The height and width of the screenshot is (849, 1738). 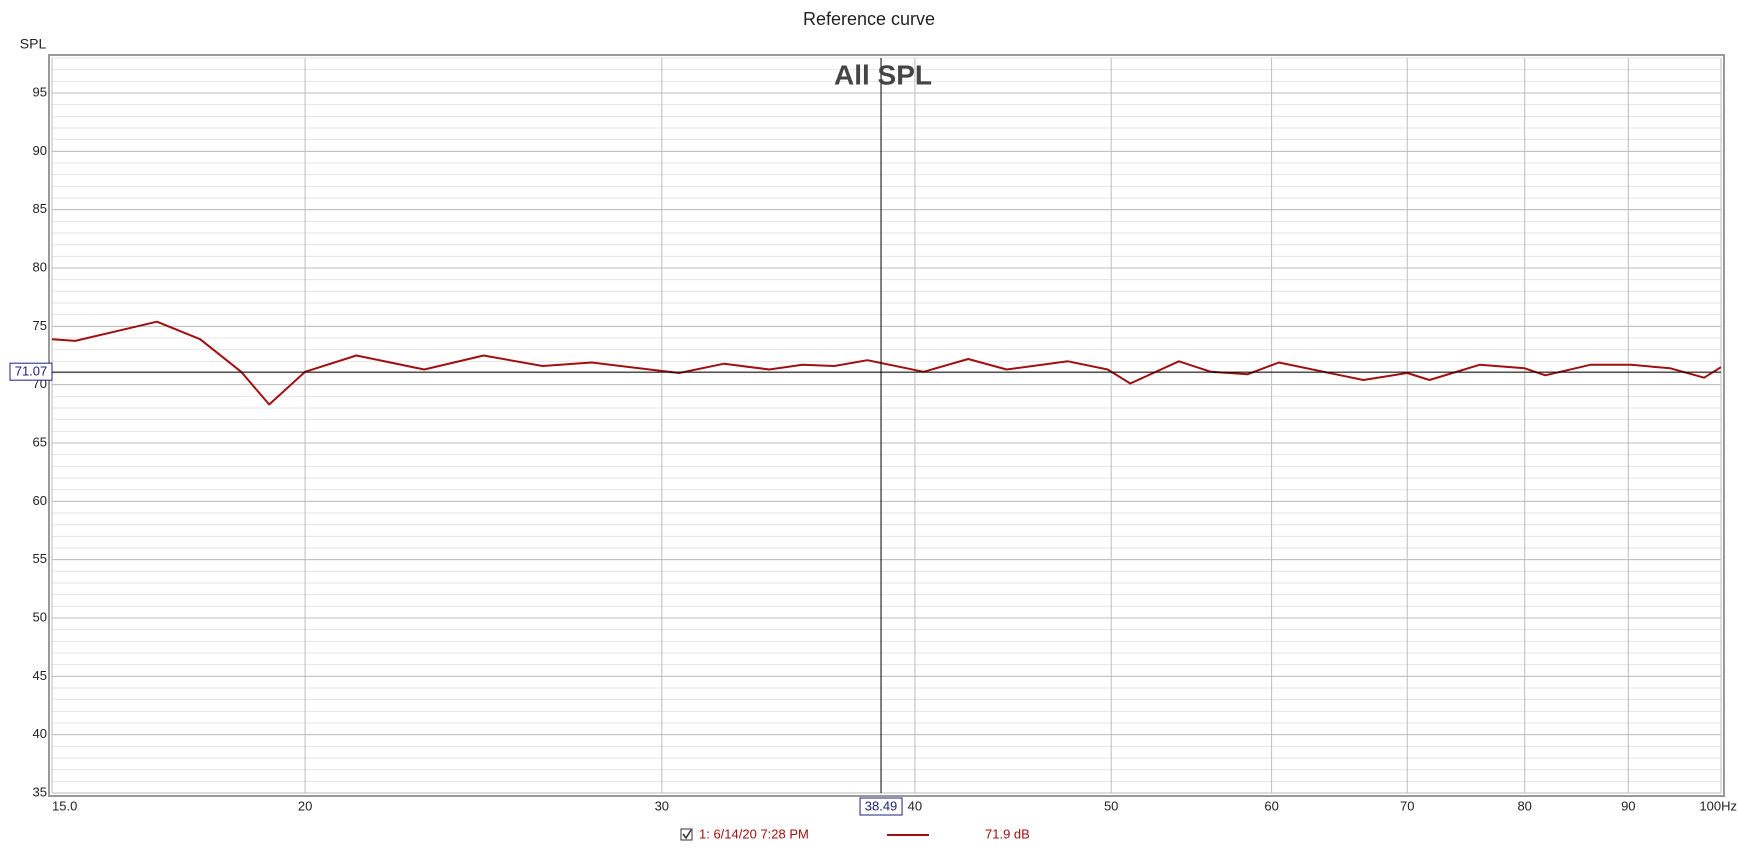 What do you see at coordinates (305, 805) in the screenshot?
I see `x-tick-label: 20` at bounding box center [305, 805].